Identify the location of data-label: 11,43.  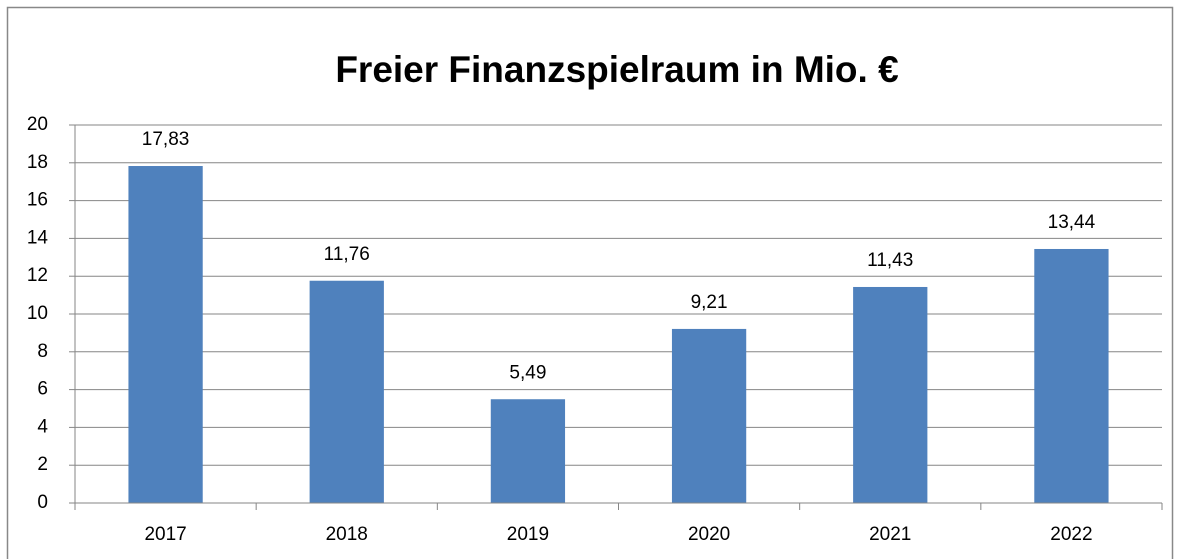
(890, 260).